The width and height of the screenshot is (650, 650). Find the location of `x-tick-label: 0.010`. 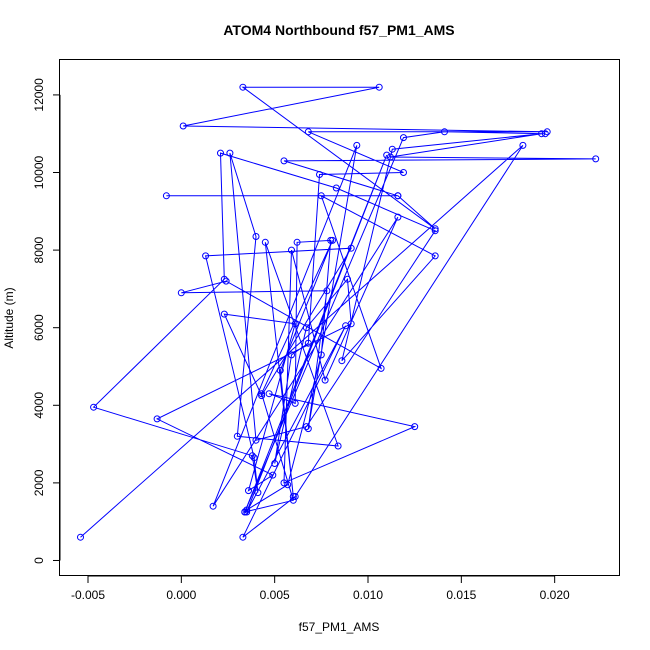

x-tick-label: 0.010 is located at coordinates (368, 595).